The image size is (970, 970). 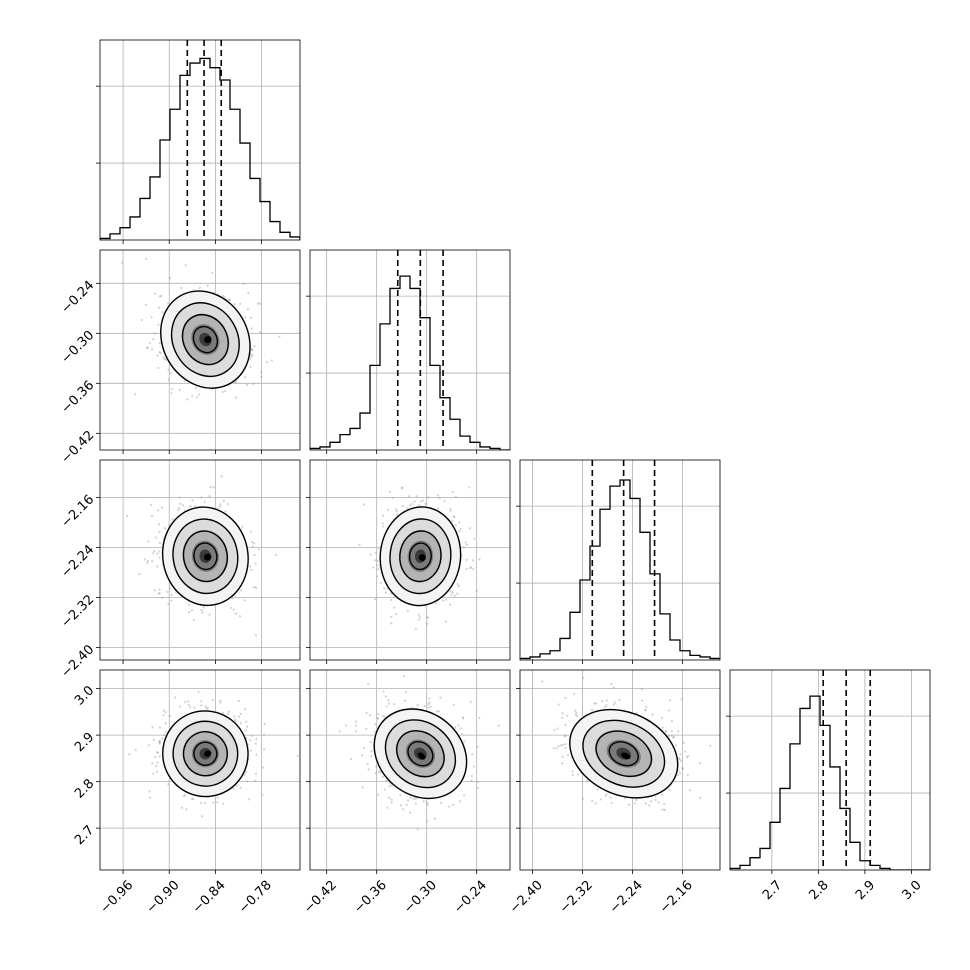 What do you see at coordinates (911, 890) in the screenshot?
I see `x-tick-label: 3.0` at bounding box center [911, 890].